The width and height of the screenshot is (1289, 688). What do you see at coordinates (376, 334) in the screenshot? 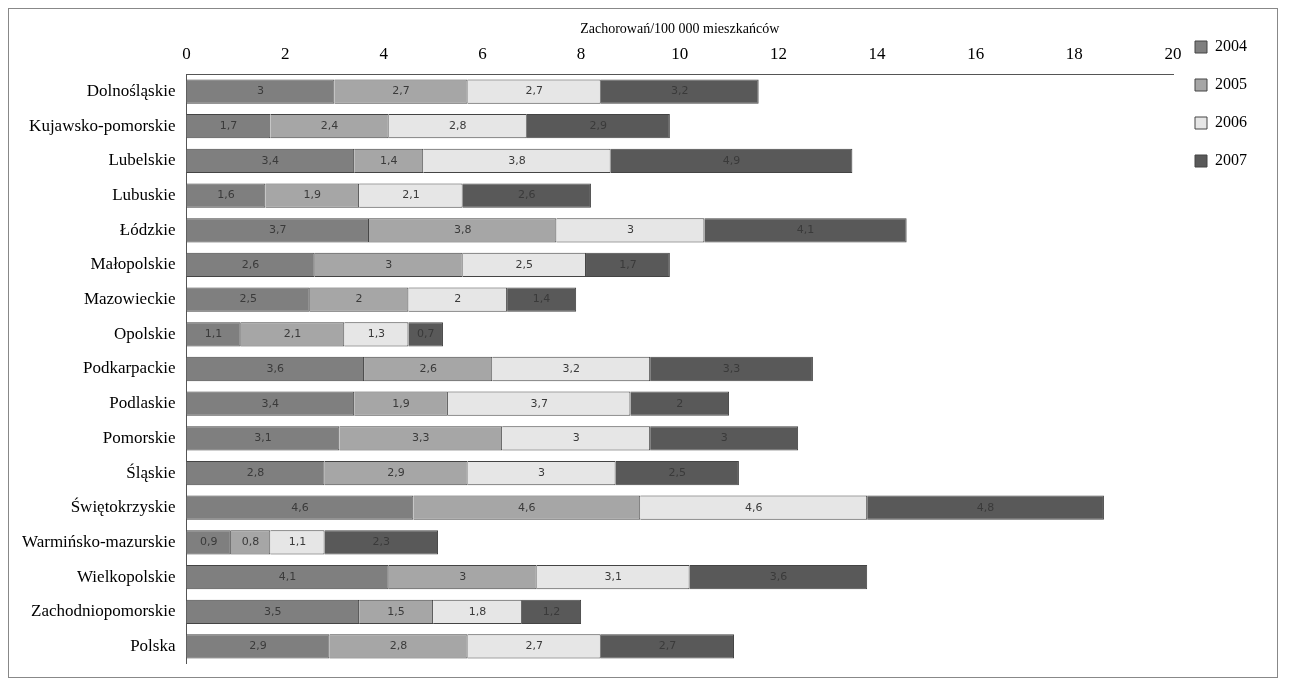
I see `data-label: 1,3` at bounding box center [376, 334].